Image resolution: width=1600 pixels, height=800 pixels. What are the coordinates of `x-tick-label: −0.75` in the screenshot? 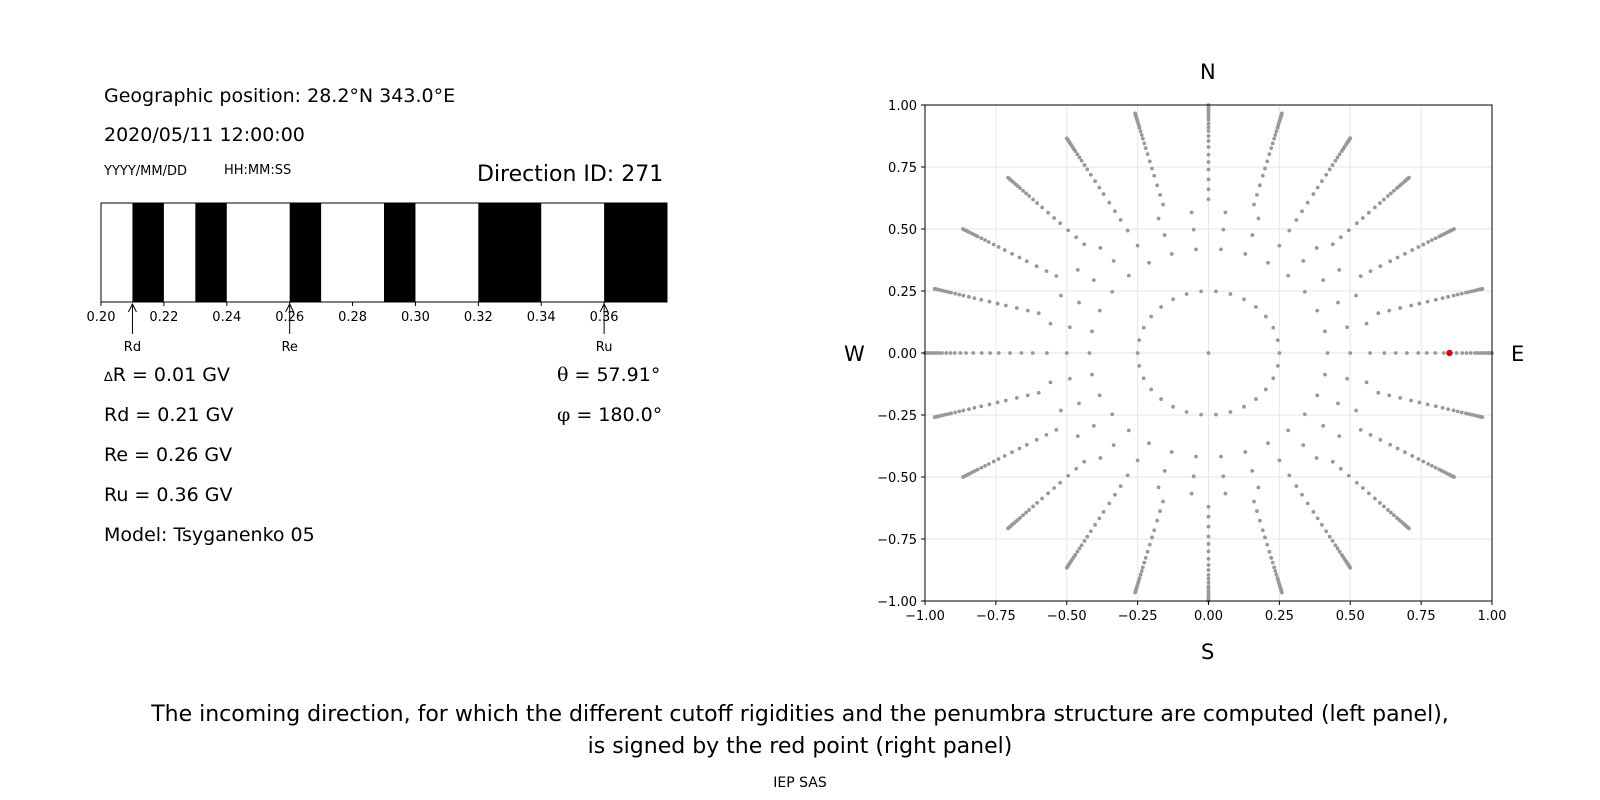 It's located at (996, 616).